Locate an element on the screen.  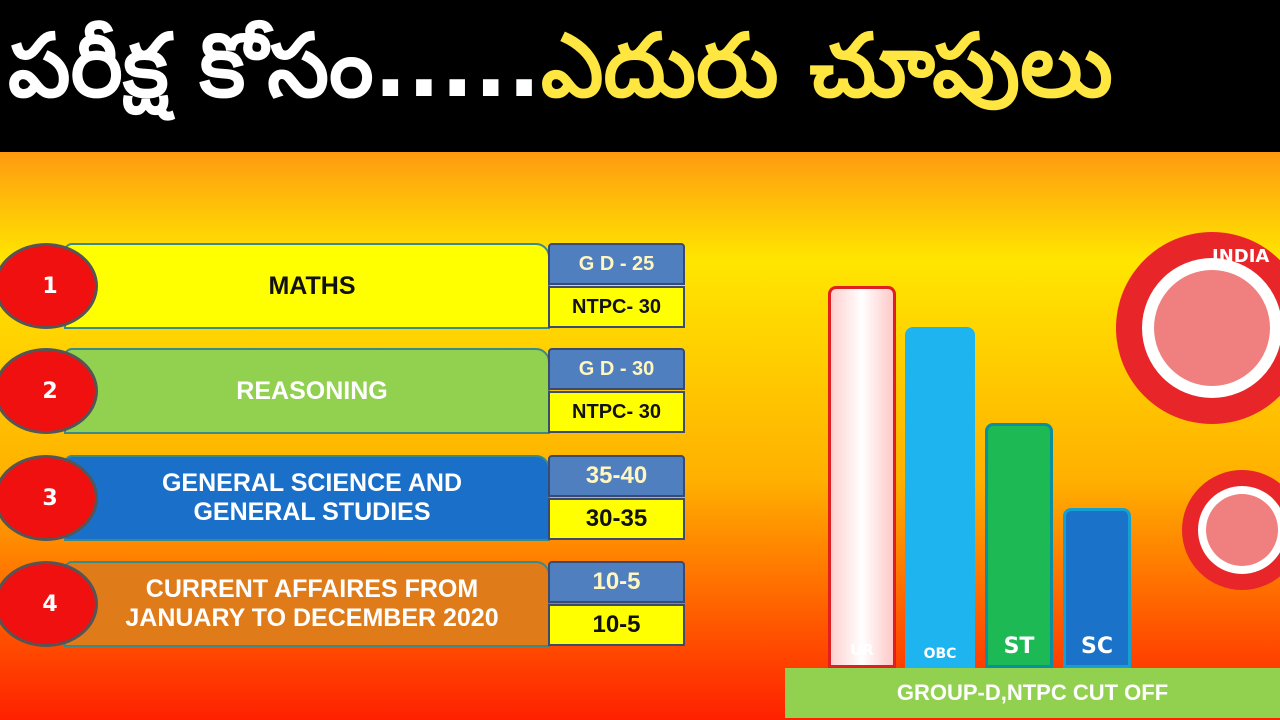
logos: INDIA is located at coordinates (1198, 411).